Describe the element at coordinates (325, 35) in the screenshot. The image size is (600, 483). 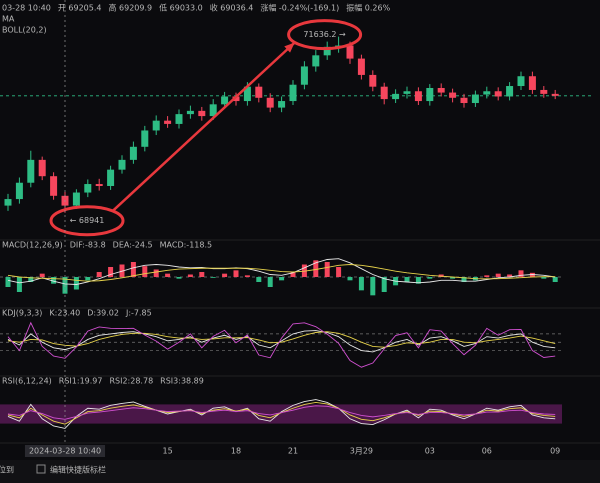
I see `annotation-circle` at that location.